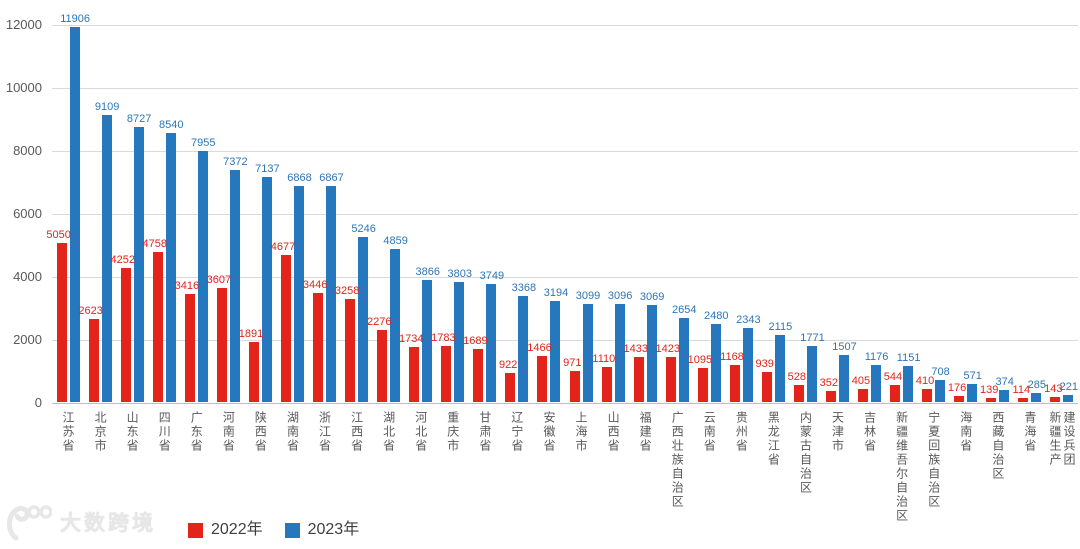 The width and height of the screenshot is (1080, 549). What do you see at coordinates (652, 297) in the screenshot?
I see `value-label-2023年: 3069` at bounding box center [652, 297].